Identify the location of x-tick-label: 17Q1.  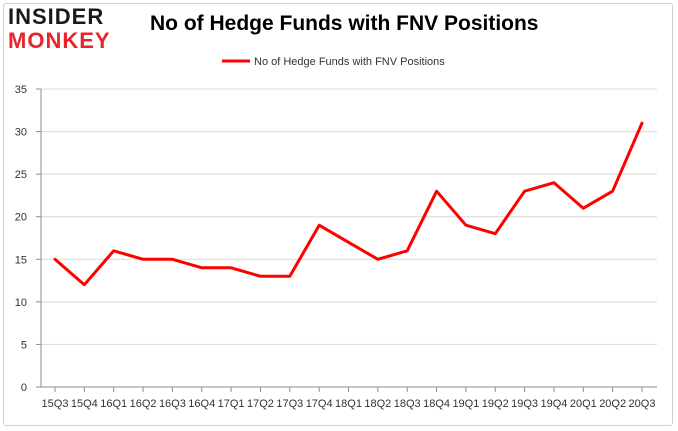
(231, 404).